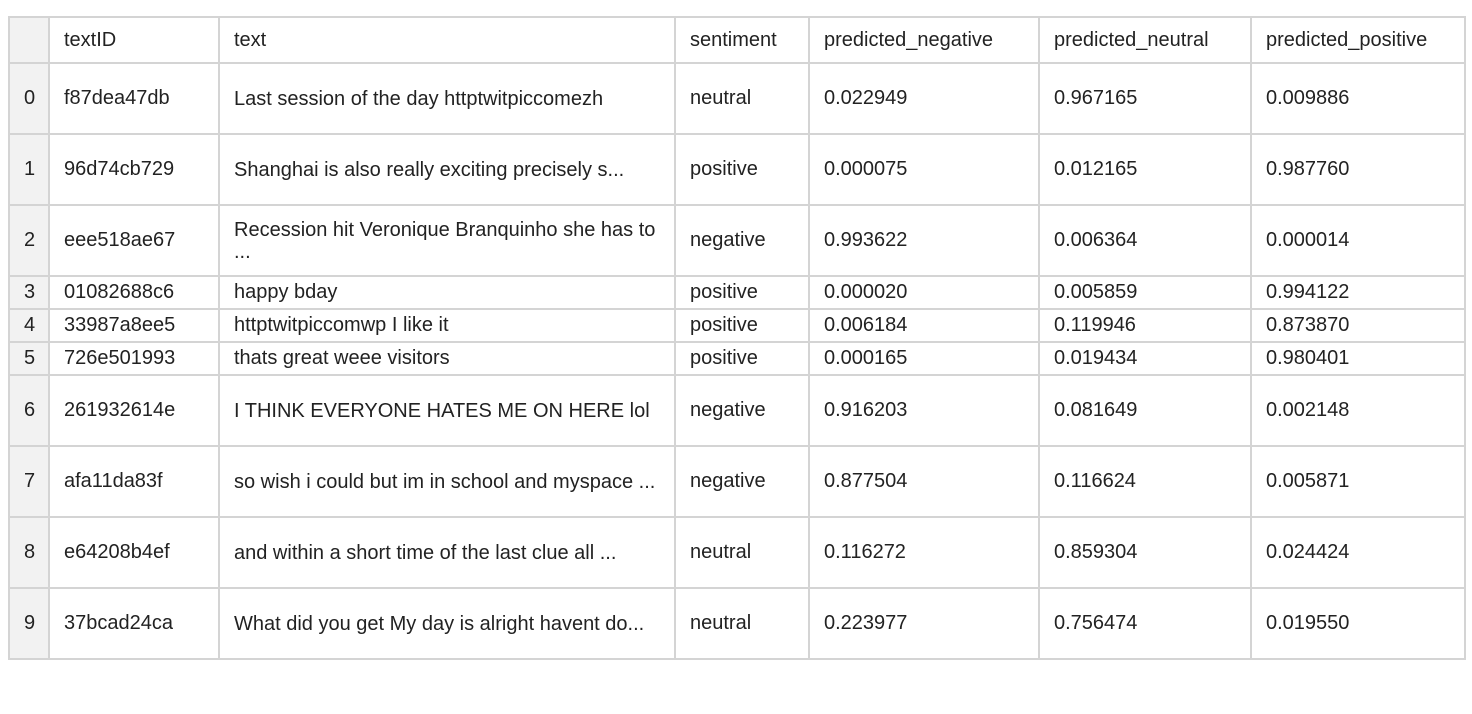  Describe the element at coordinates (1358, 623) in the screenshot. I see `cell-predicted-positive: 0.019550` at that location.